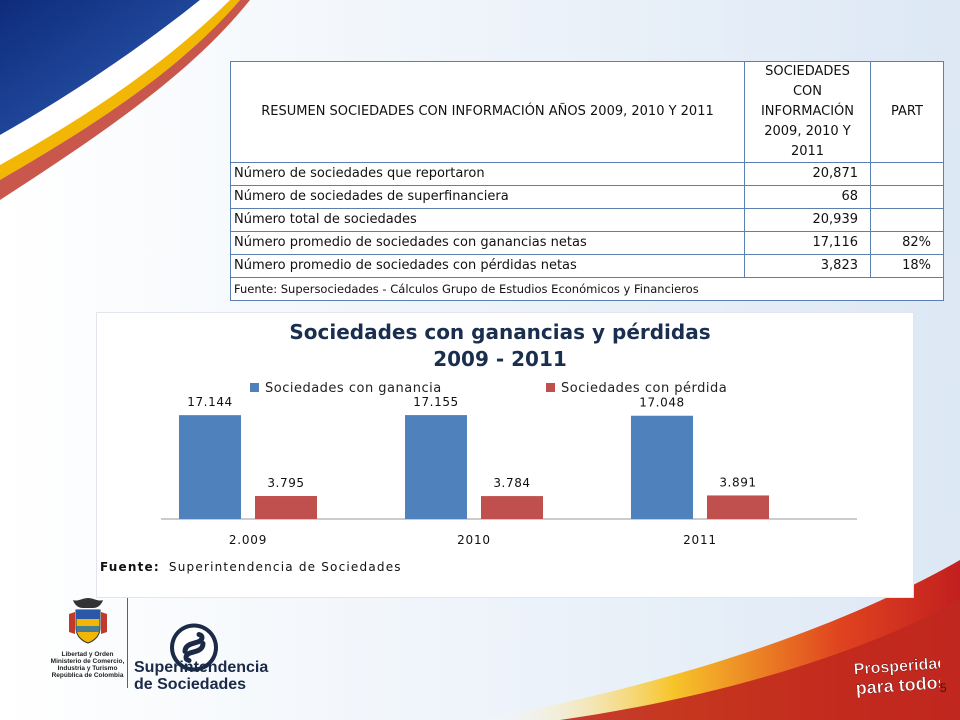 The width and height of the screenshot is (960, 720). Describe the element at coordinates (907, 112) in the screenshot. I see `table-header-part: PART` at that location.